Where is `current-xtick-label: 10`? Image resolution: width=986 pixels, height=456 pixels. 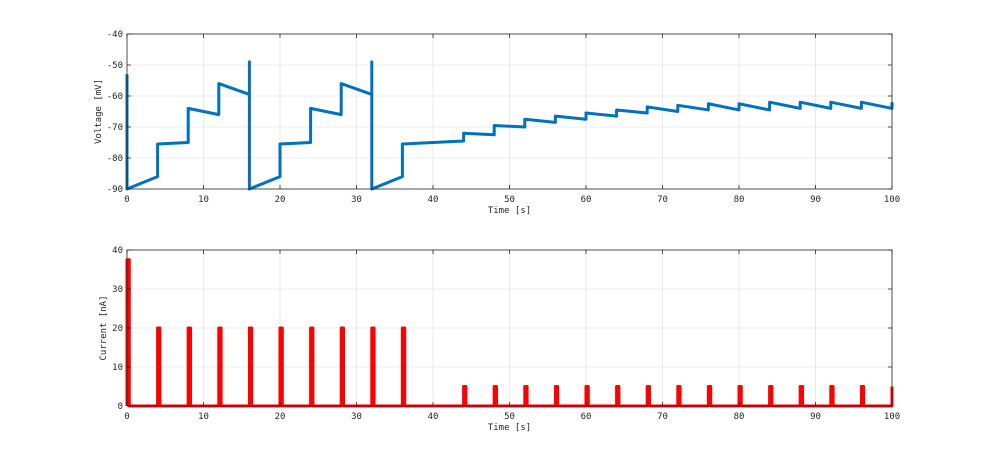 current-xtick-label: 10 is located at coordinates (203, 417).